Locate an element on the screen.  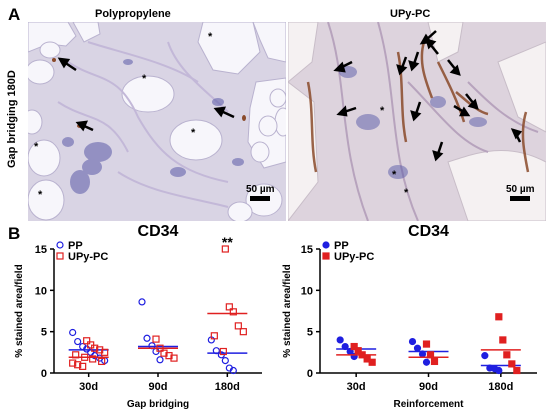
asterisk-4: * is located at coordinates (36, 147).